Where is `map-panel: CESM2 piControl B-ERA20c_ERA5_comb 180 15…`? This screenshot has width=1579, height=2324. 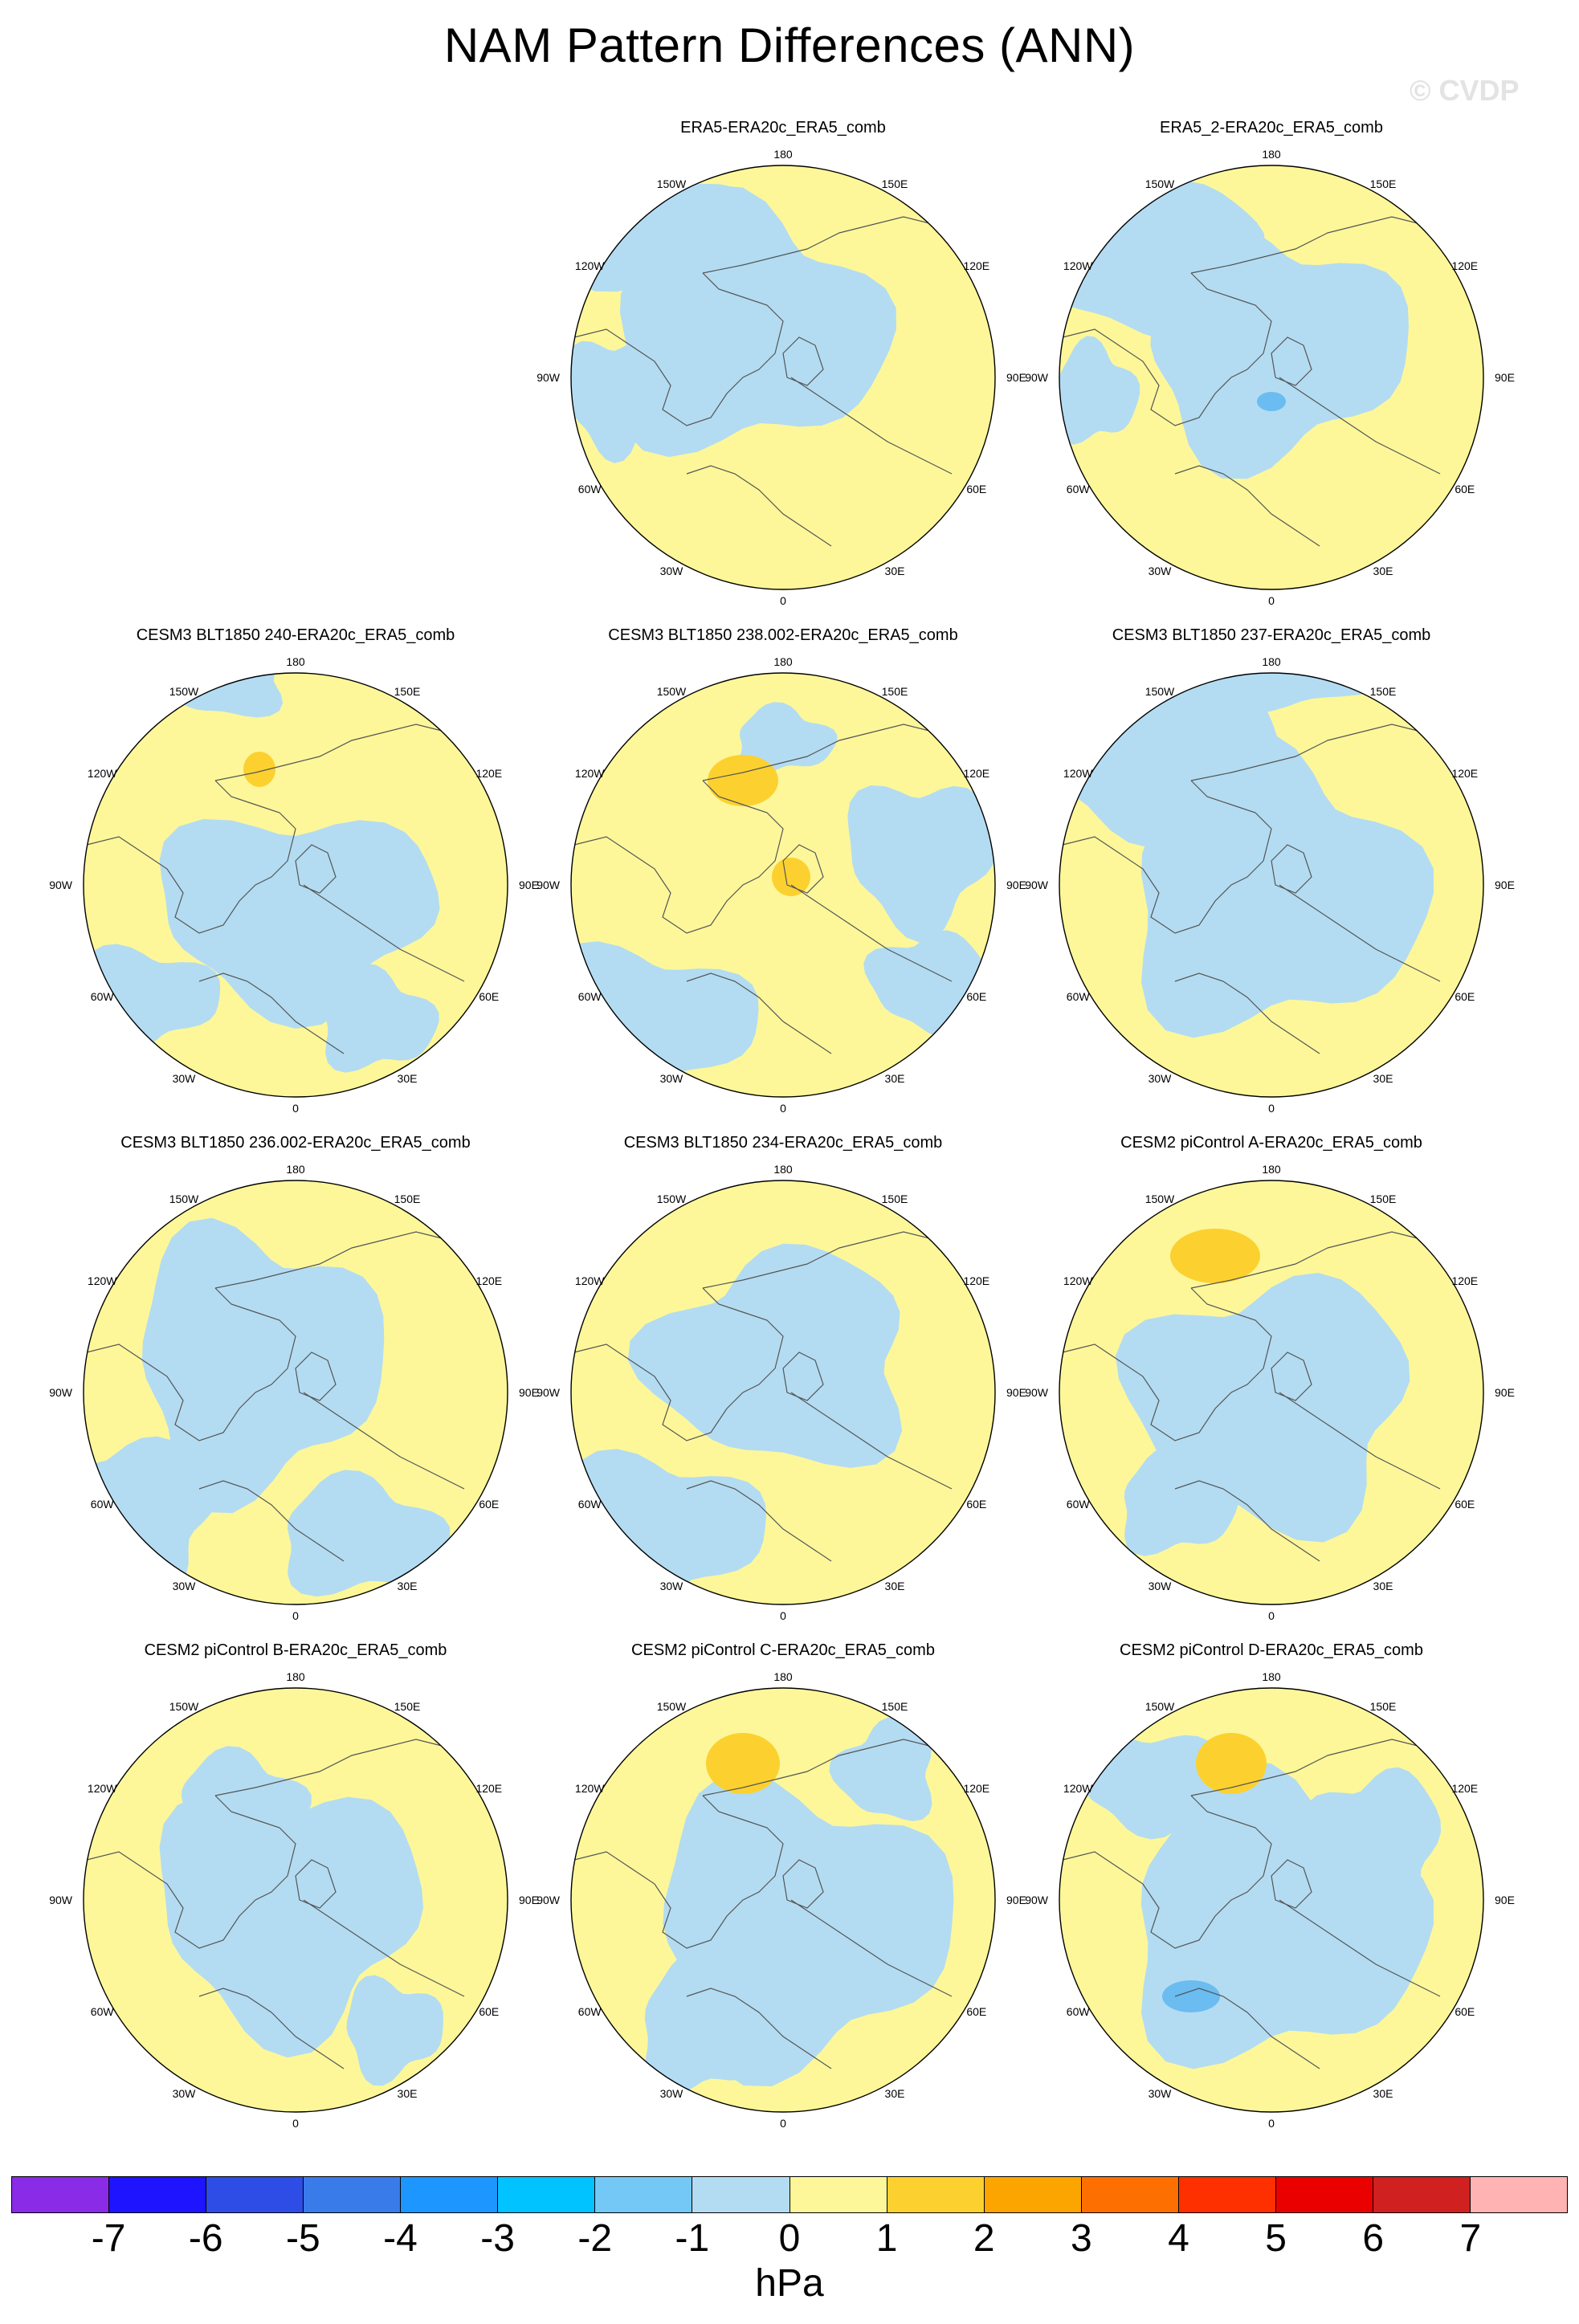
map-panel: CESM2 piControl B-ERA20c_ERA5_comb 180 15… is located at coordinates (294, 1890).